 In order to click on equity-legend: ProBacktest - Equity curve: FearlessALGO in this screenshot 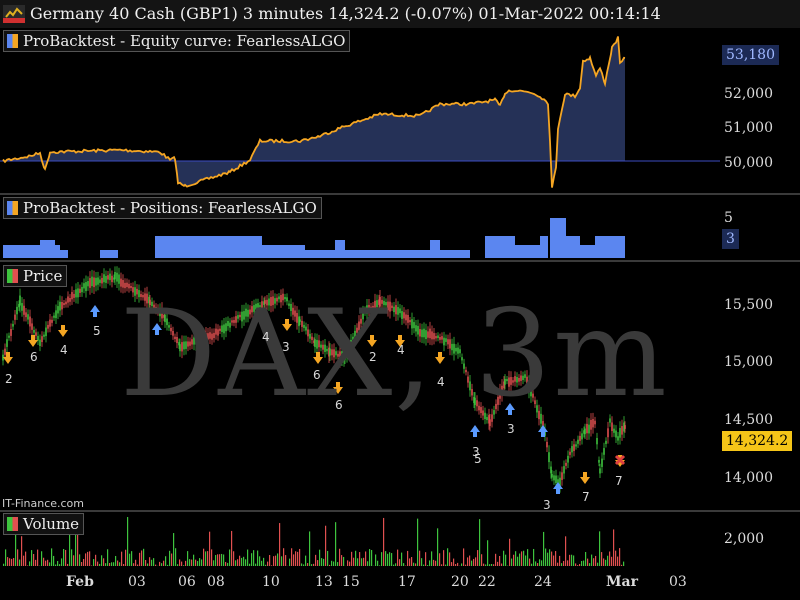, I will do `click(176, 41)`.